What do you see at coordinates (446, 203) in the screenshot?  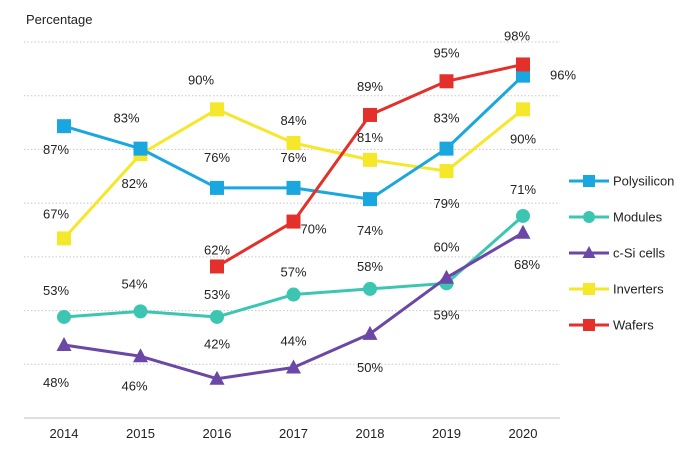 I see `data-label: 79%` at bounding box center [446, 203].